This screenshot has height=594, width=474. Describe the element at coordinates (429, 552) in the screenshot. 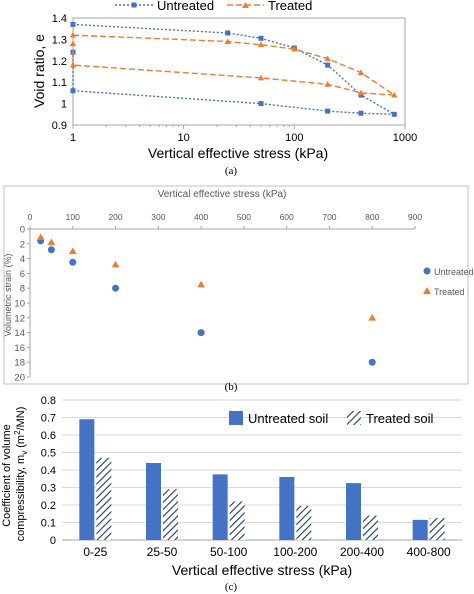

I see `x-tick-label-c: 400-800` at that location.